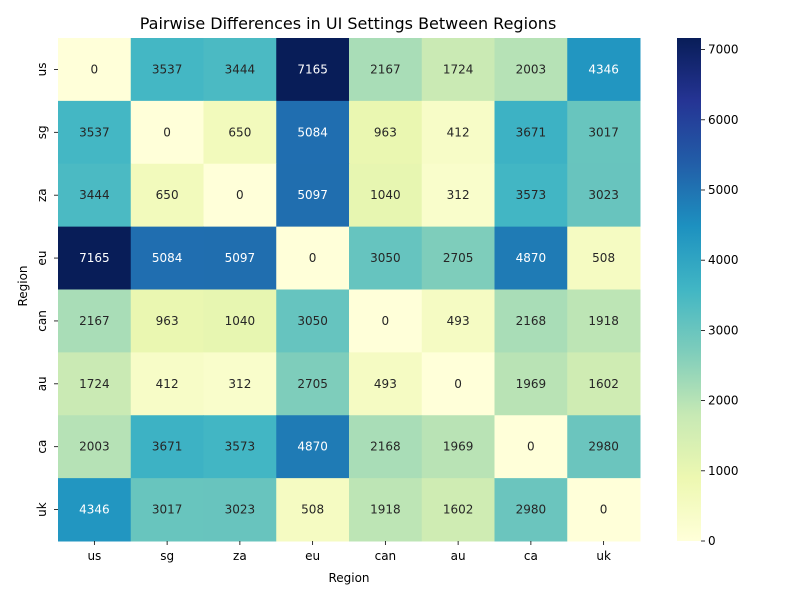  I want to click on cell-value-label: 2168, so click(385, 447).